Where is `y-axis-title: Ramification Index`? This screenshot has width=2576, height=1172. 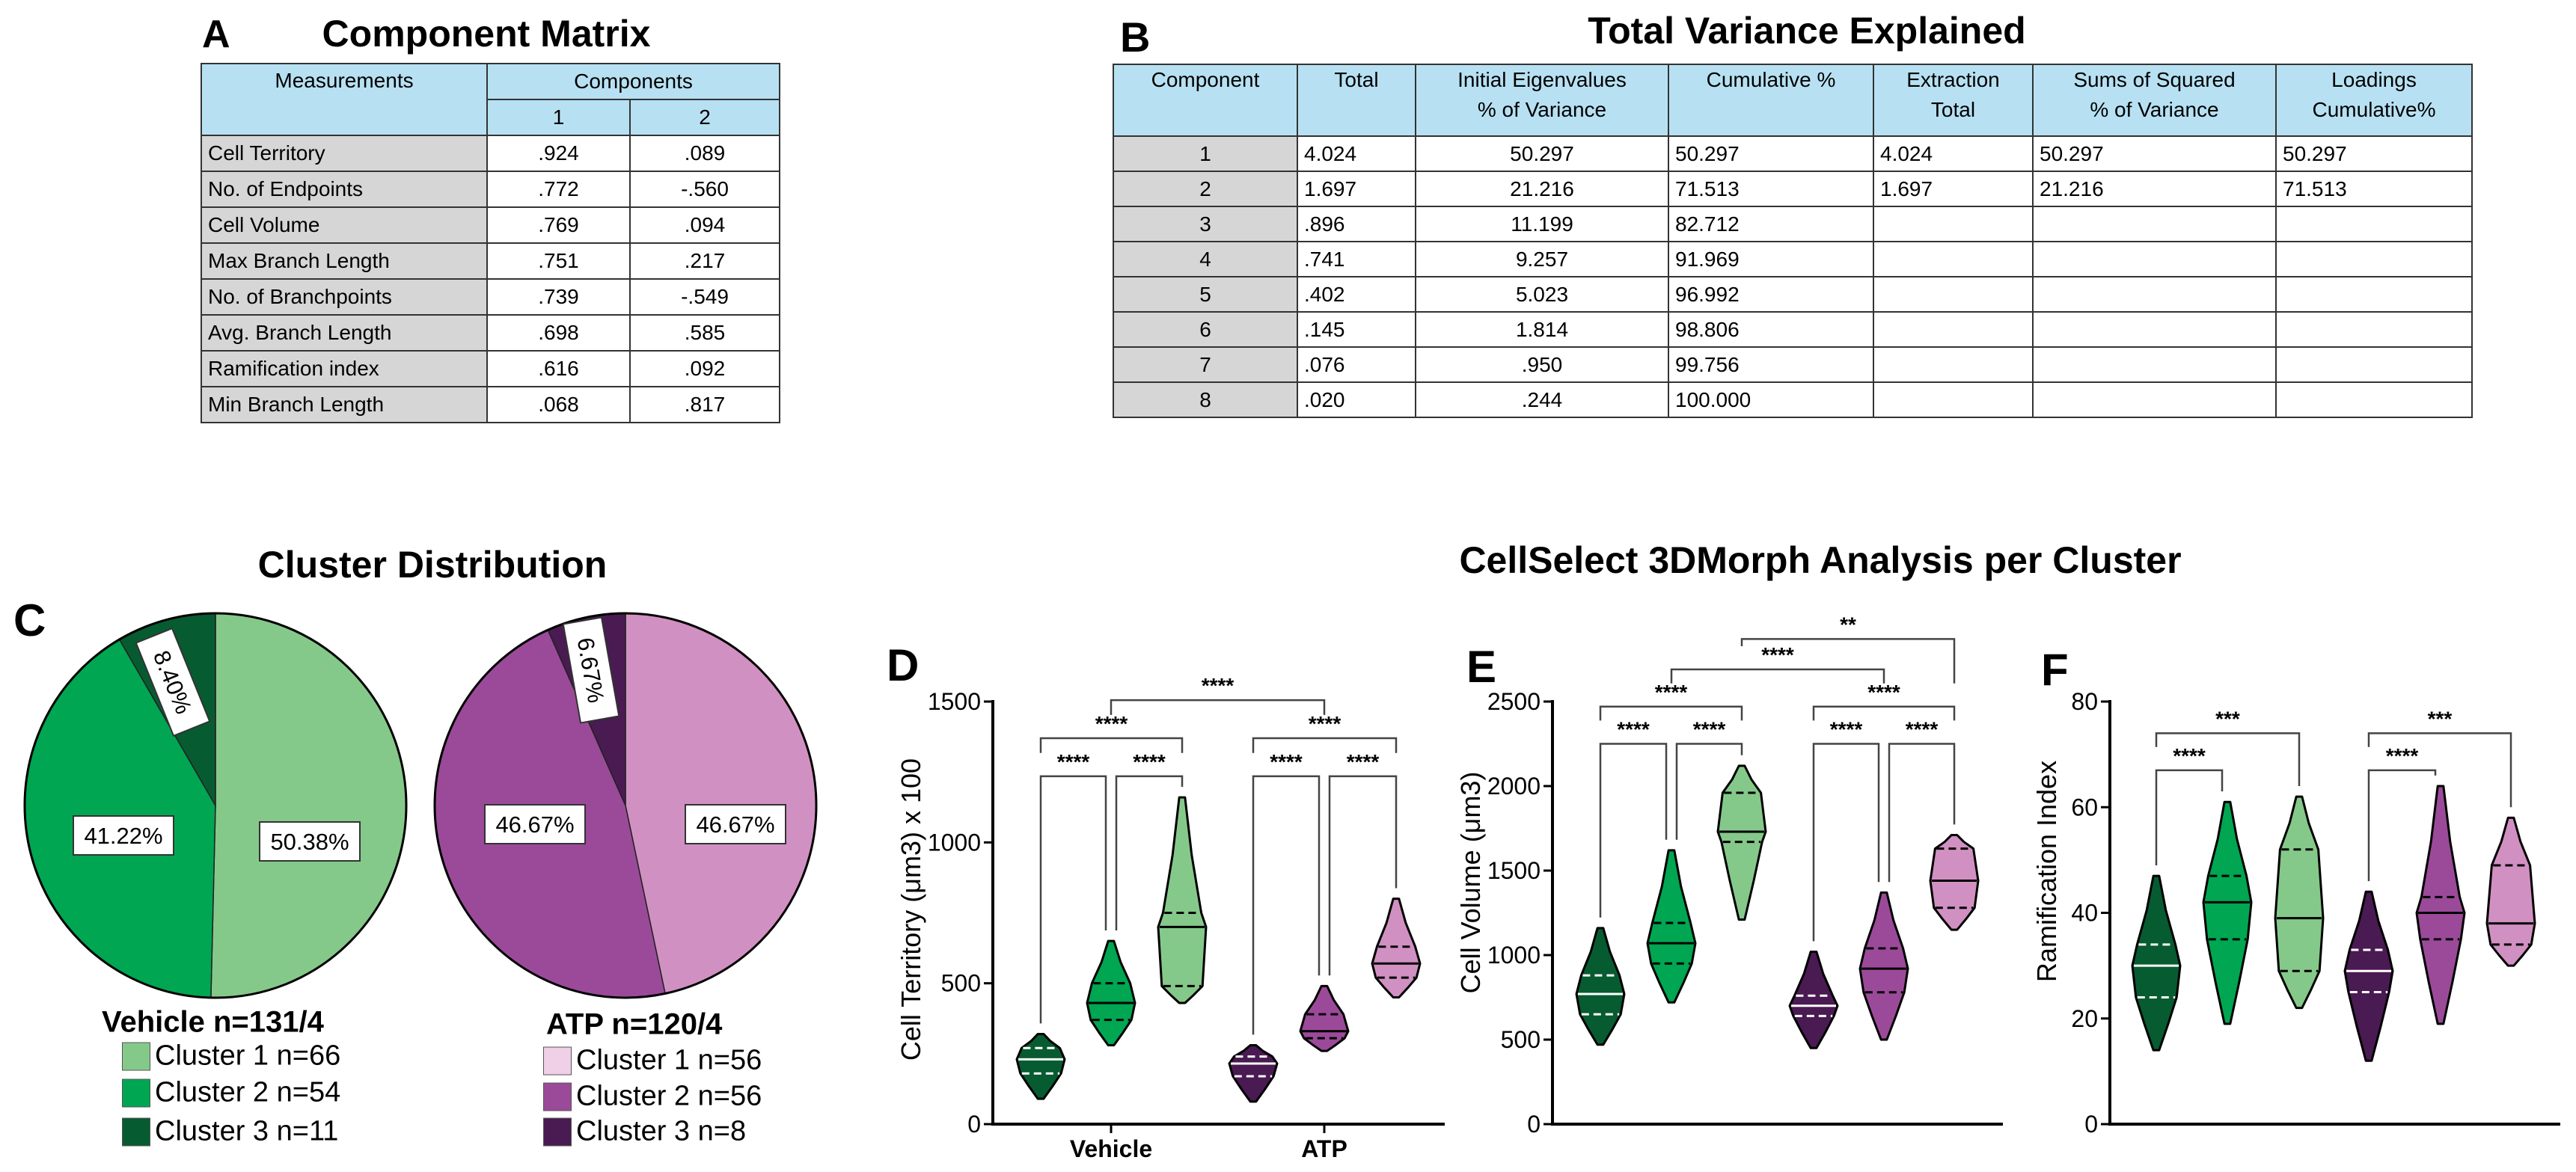 y-axis-title: Ramification Index is located at coordinates (2047, 872).